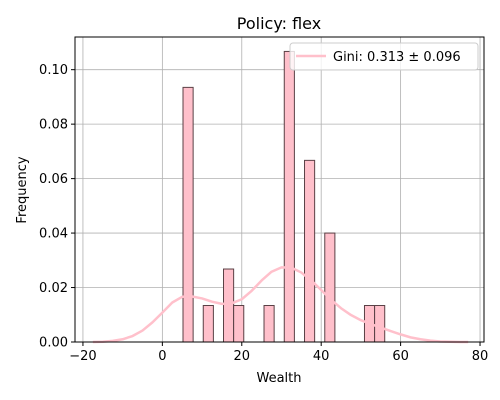  Describe the element at coordinates (53, 343) in the screenshot. I see `y-tick-label: 0.00` at that location.